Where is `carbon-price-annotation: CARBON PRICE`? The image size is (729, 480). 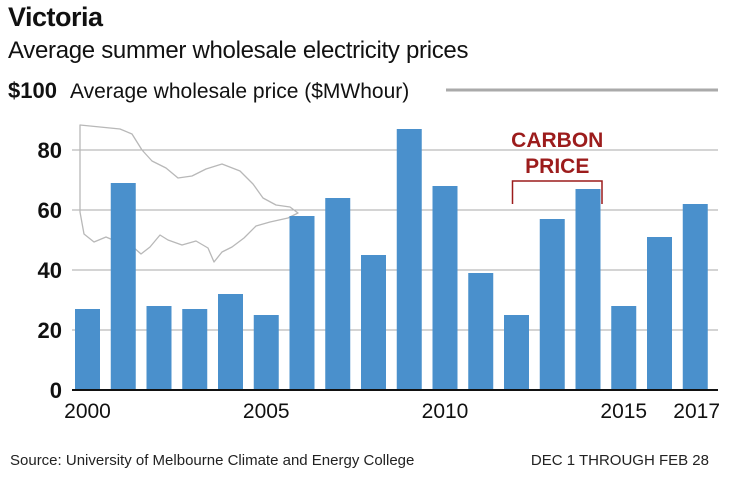 carbon-price-annotation: CARBON PRICE is located at coordinates (557, 166).